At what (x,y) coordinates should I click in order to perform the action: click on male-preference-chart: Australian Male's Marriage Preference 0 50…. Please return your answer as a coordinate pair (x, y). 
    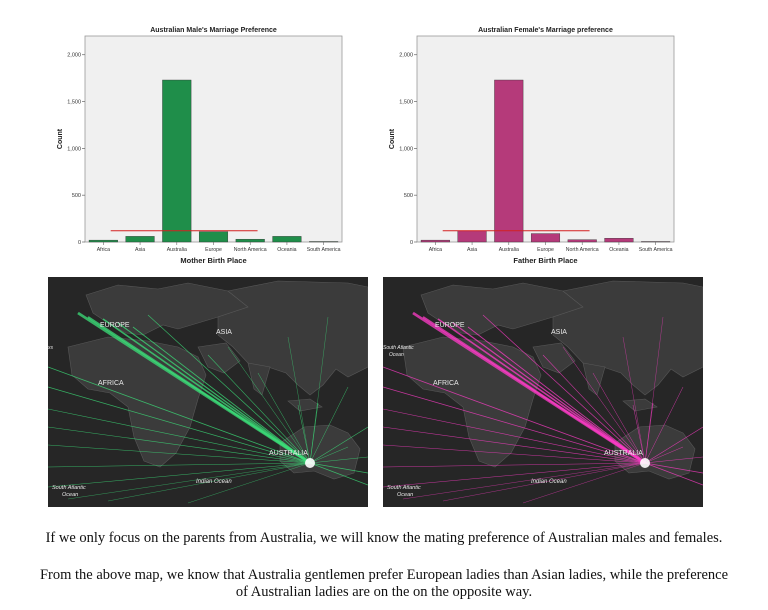
    Looking at the image, I should click on (200, 146).